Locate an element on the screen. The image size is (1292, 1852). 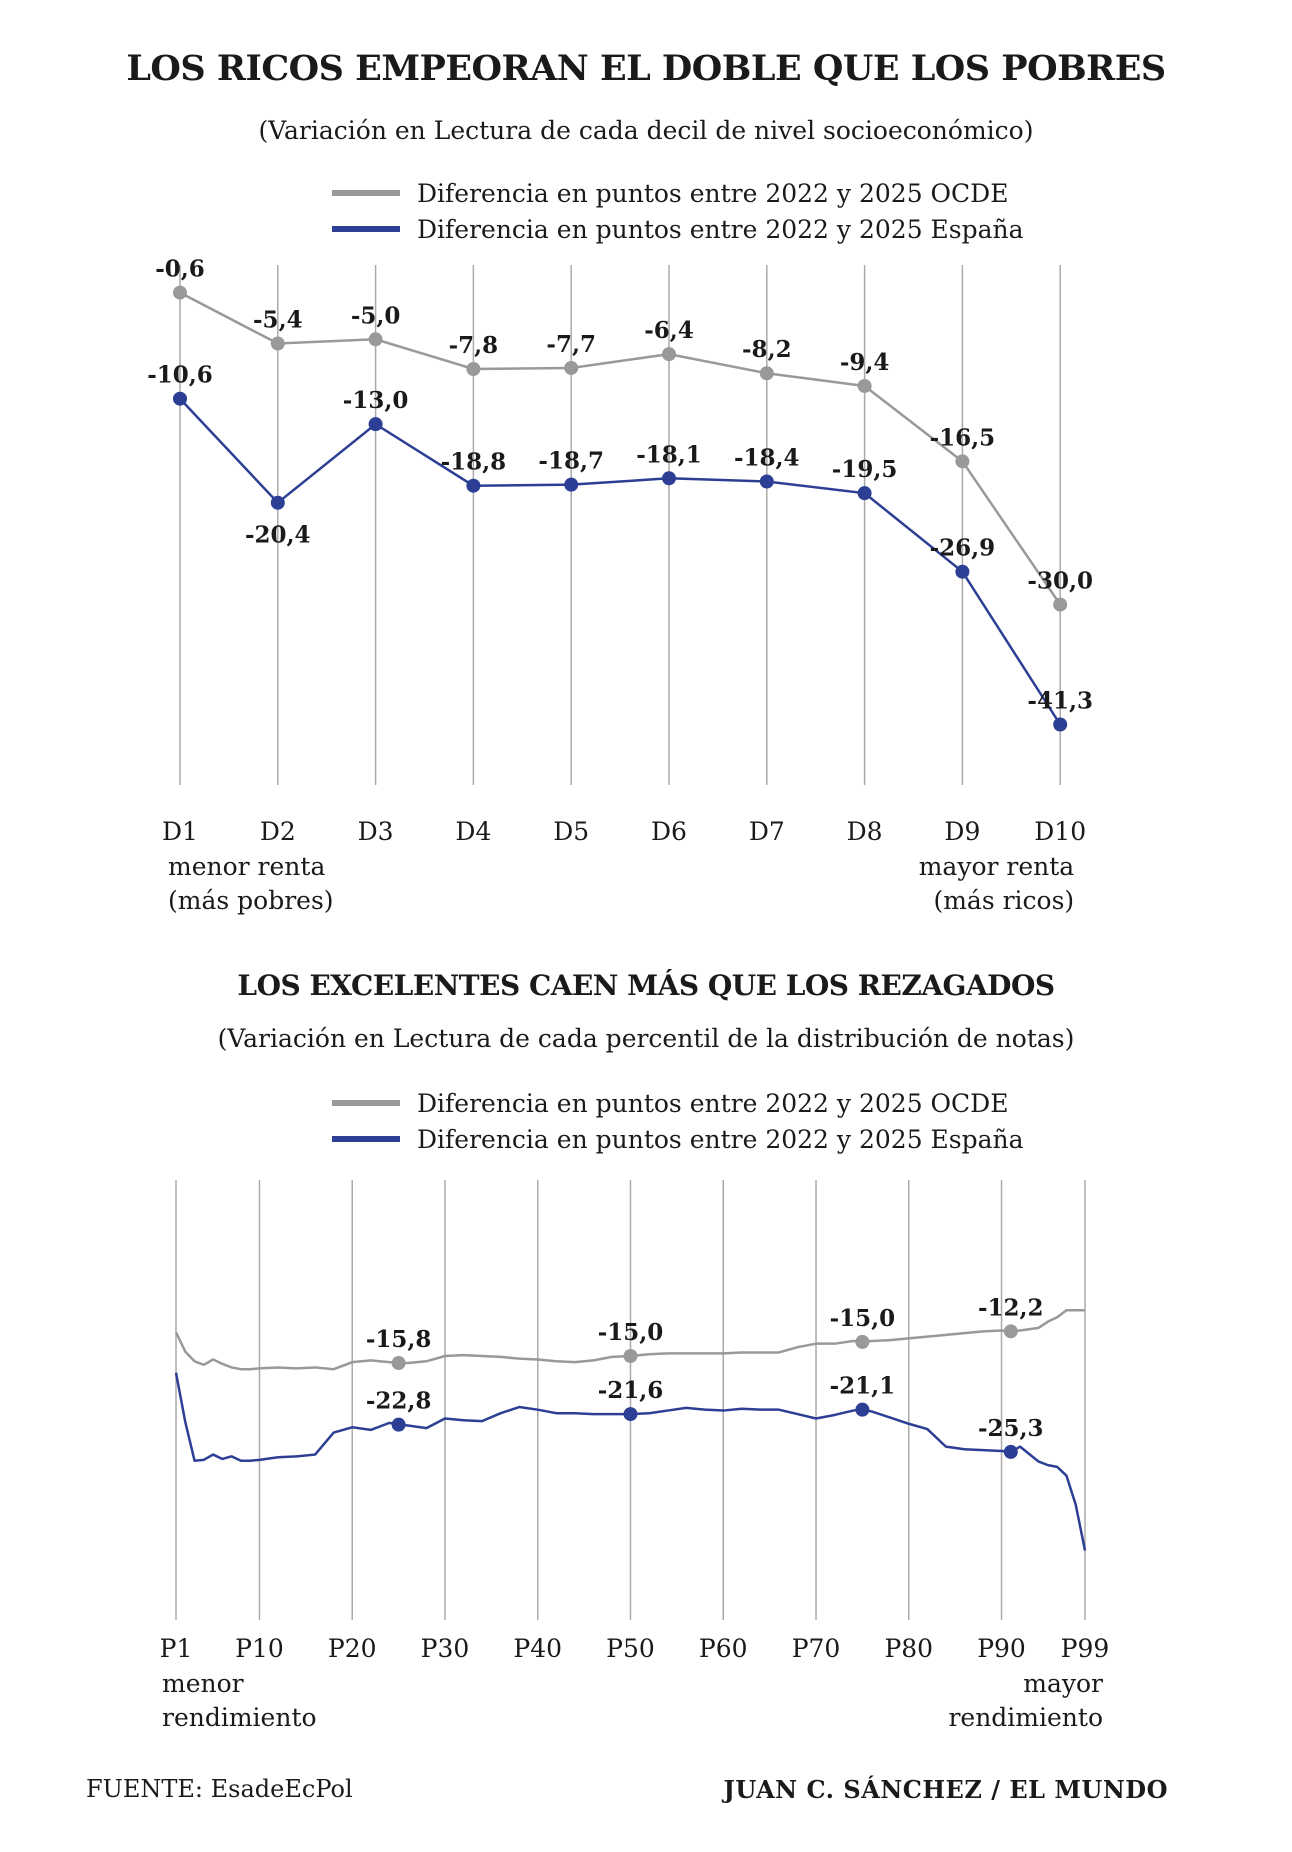
x-sublabel: menor renta is located at coordinates (246, 866).